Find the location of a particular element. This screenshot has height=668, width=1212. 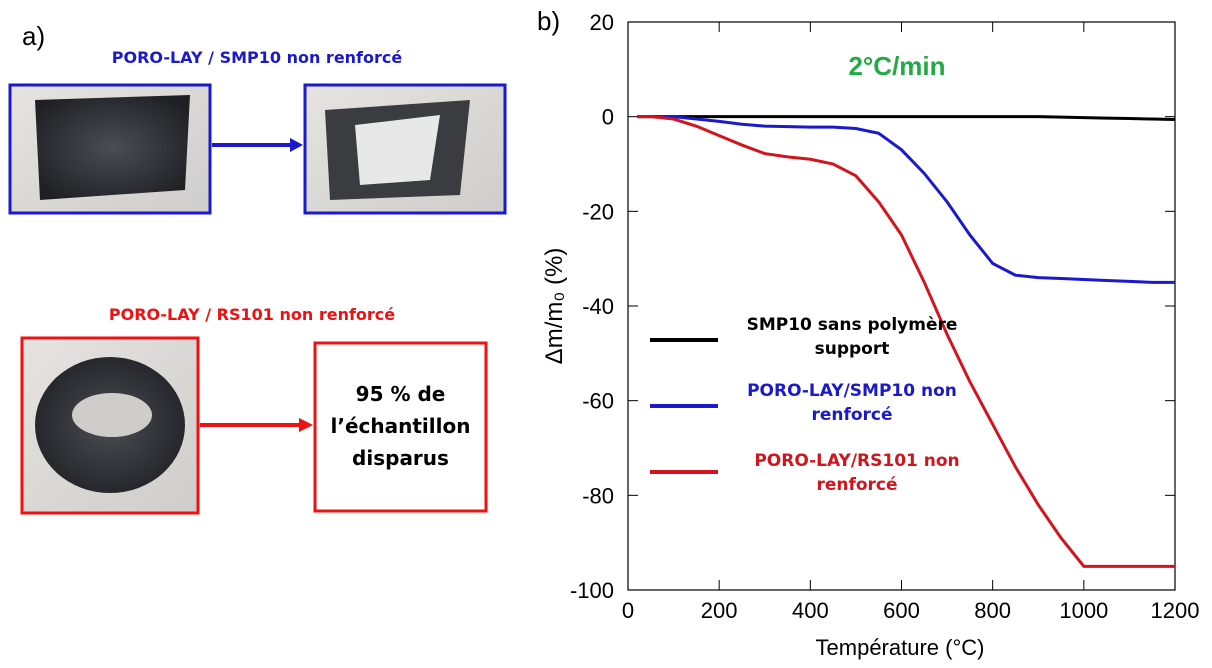

y-tick-label: -40 is located at coordinates (598, 306).